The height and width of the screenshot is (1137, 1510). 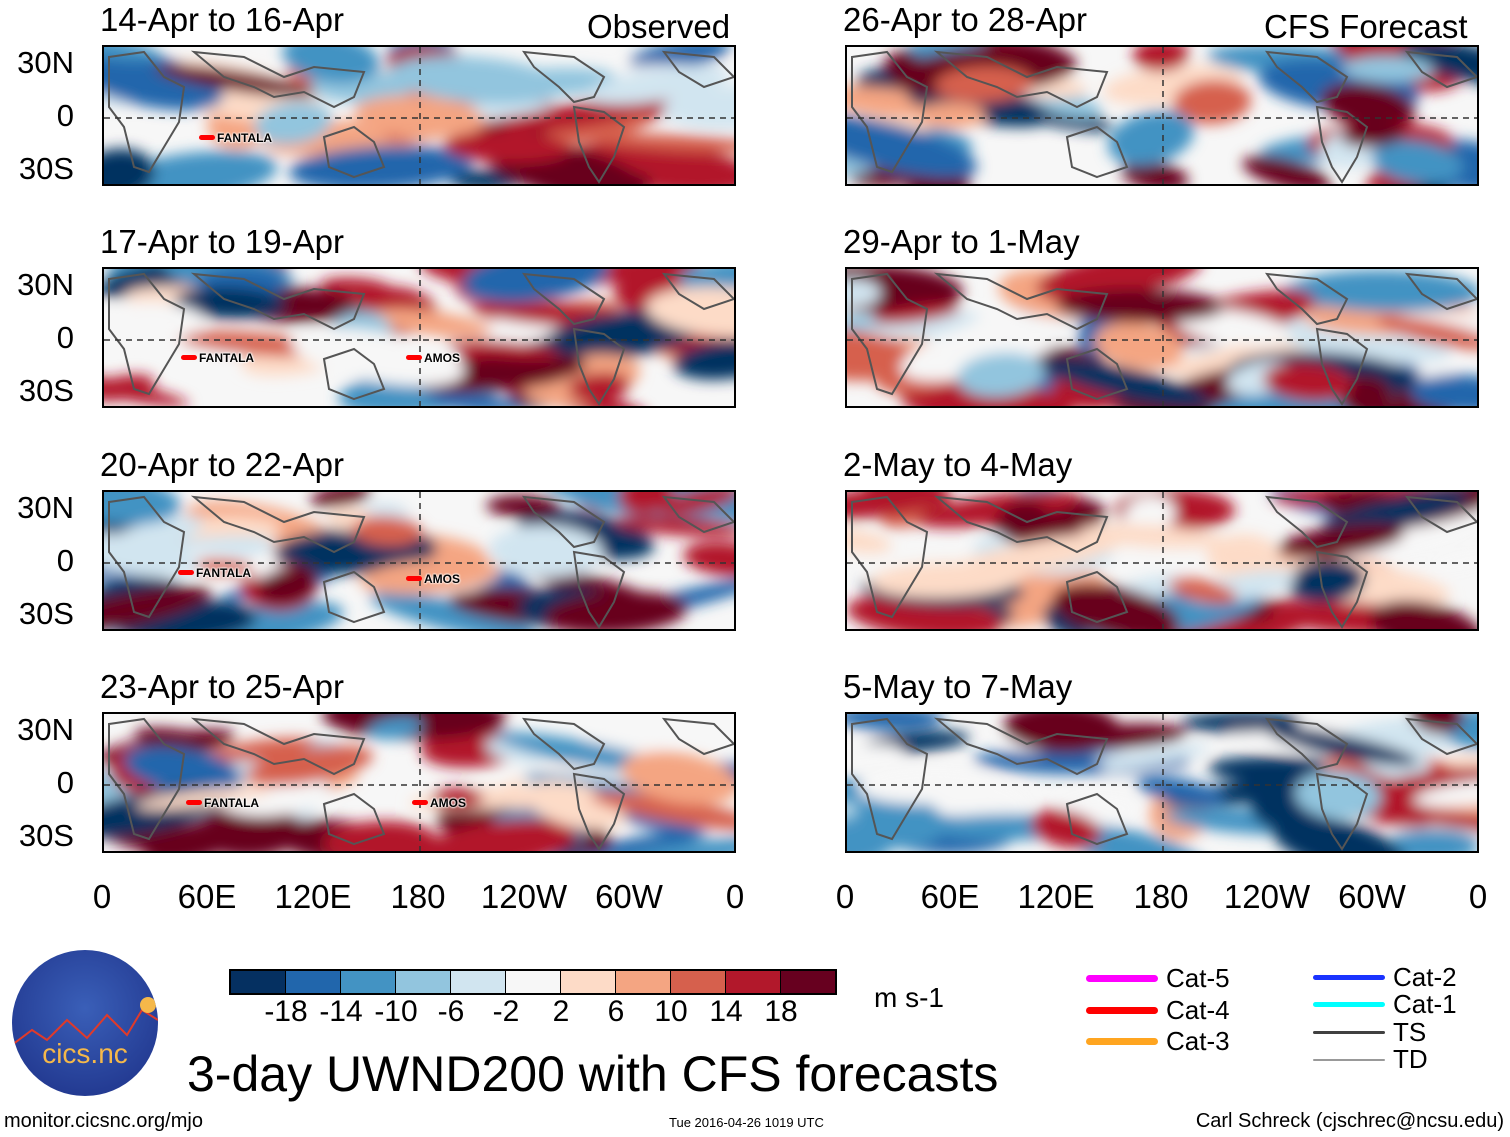 What do you see at coordinates (965, 19) in the screenshot?
I see `panel-title: 26-Apr to 28-Apr` at bounding box center [965, 19].